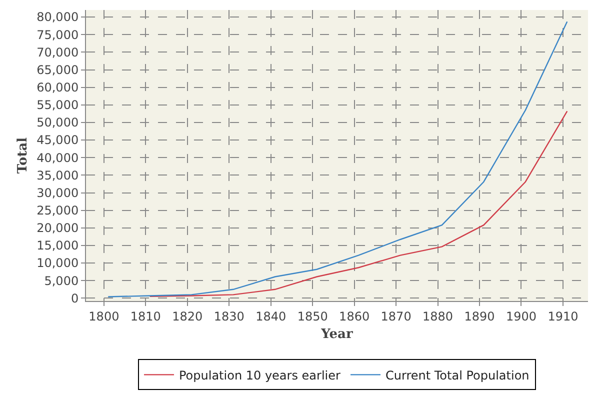  I want to click on x-tick-label: 1870, so click(396, 316).